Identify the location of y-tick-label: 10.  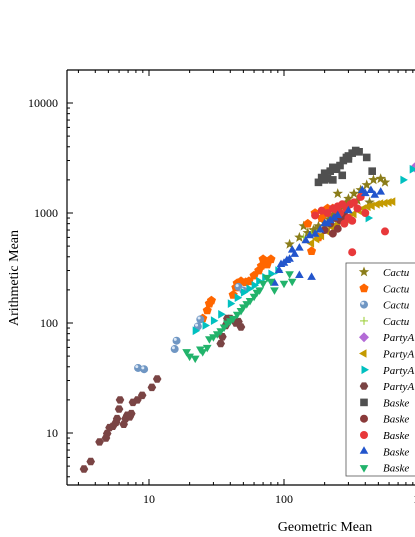
(52, 433).